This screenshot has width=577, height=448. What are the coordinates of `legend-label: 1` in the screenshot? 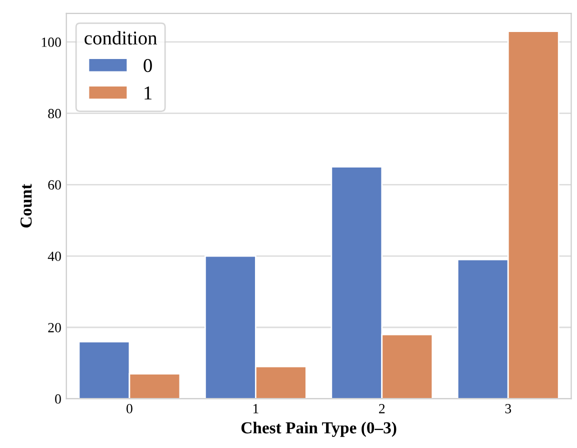 It's located at (148, 93).